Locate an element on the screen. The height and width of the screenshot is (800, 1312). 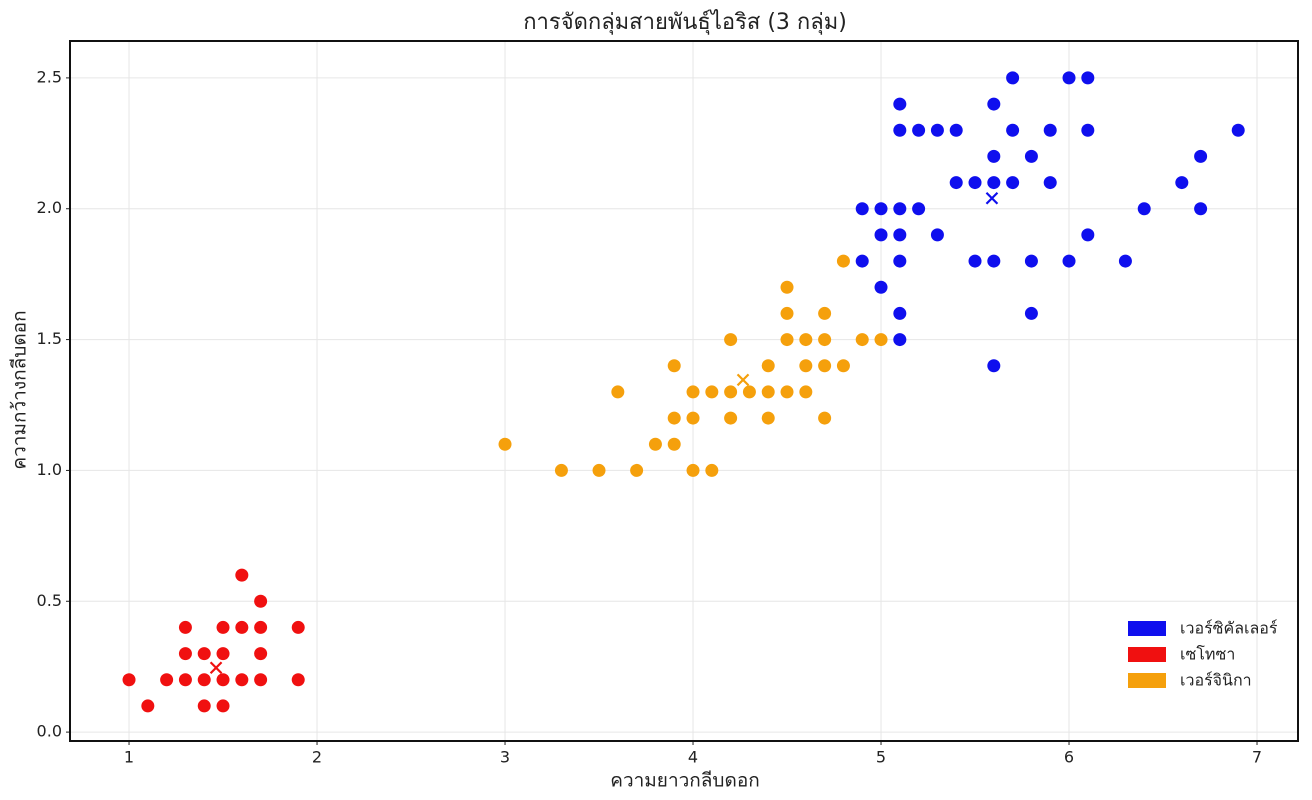
legend-label: เวอร์จินิกา is located at coordinates (1216, 680).